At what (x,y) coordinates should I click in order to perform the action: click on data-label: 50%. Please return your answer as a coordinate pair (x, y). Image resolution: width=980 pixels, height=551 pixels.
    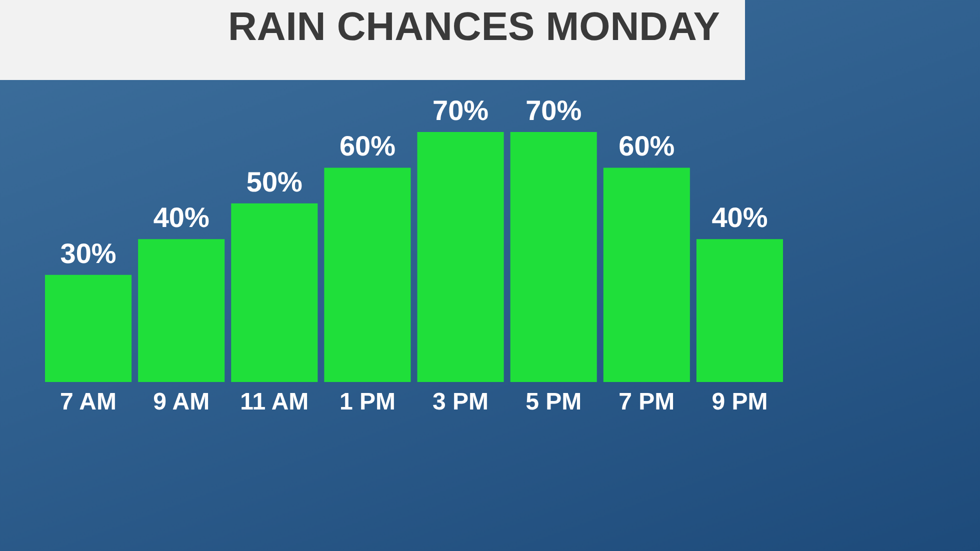
    Looking at the image, I should click on (274, 182).